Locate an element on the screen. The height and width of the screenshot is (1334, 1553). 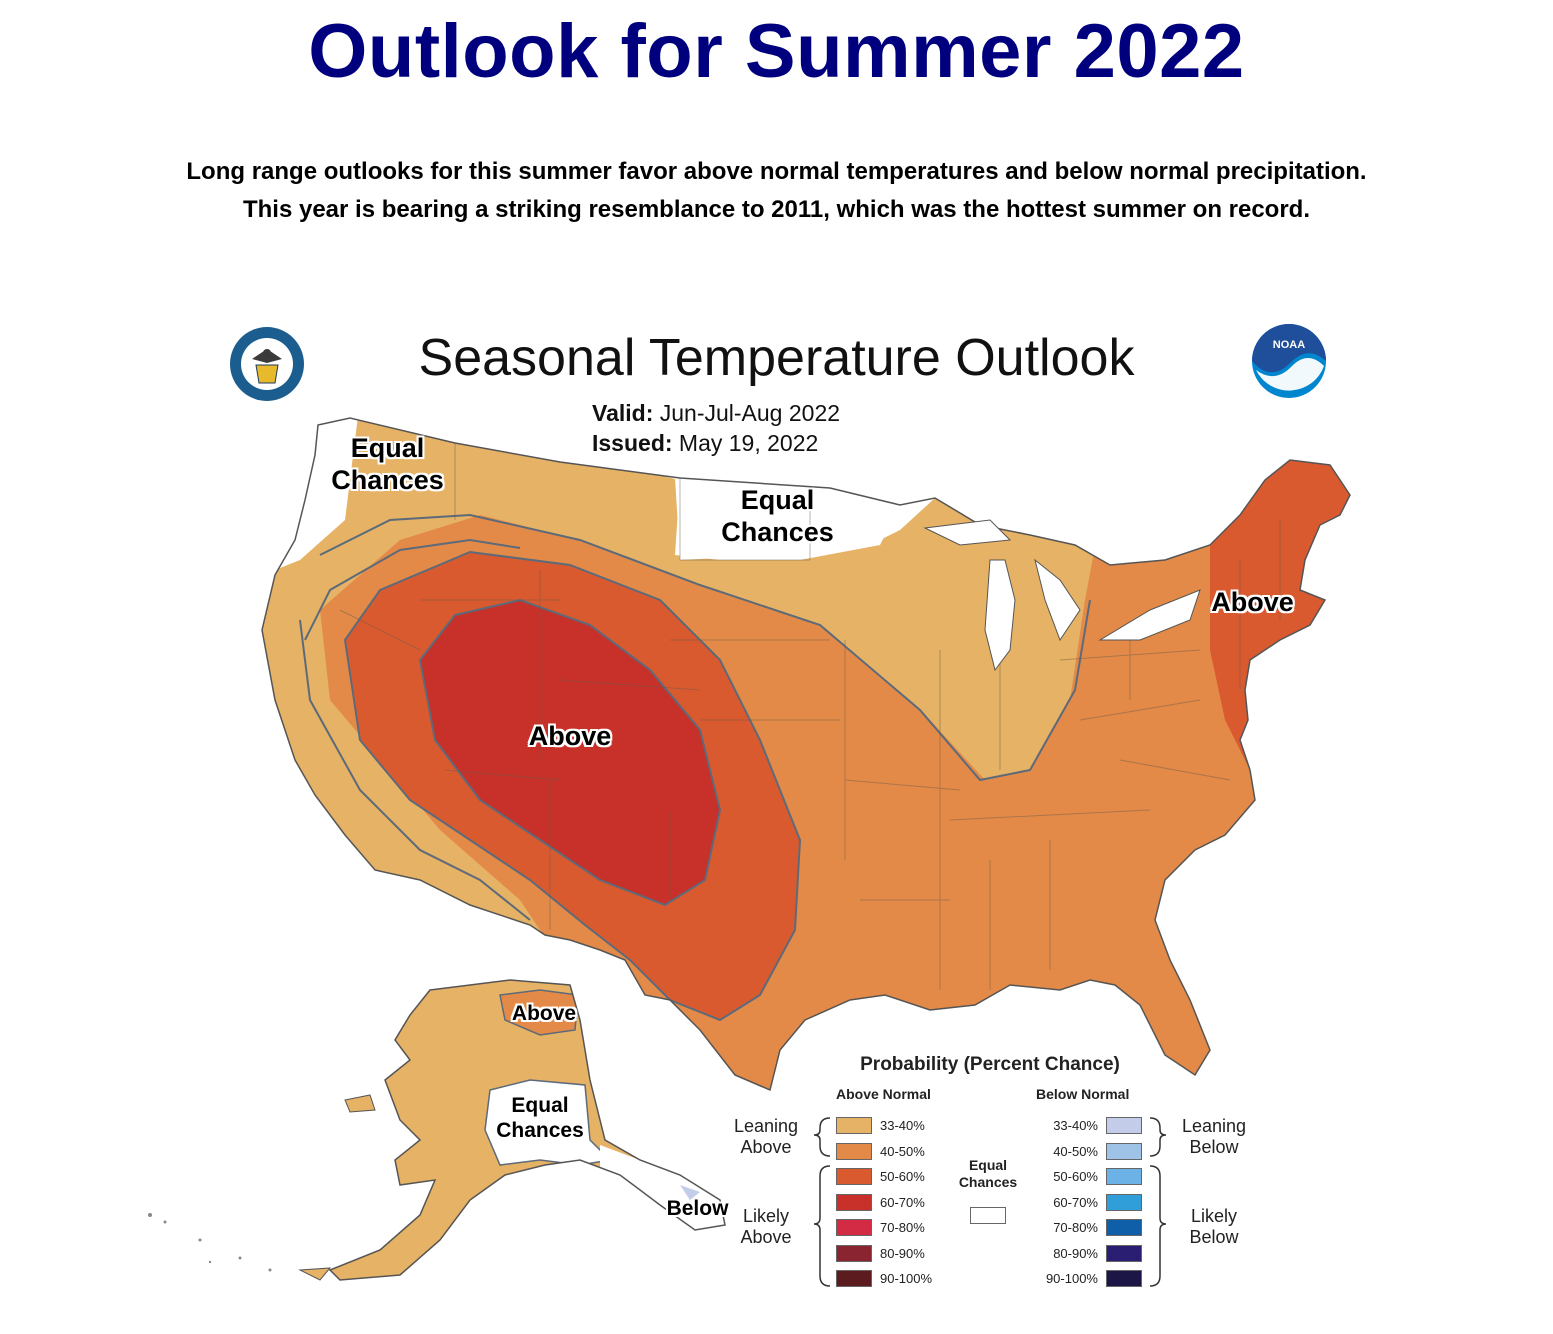
legend-below-range: 70-80% is located at coordinates (1075, 1227).